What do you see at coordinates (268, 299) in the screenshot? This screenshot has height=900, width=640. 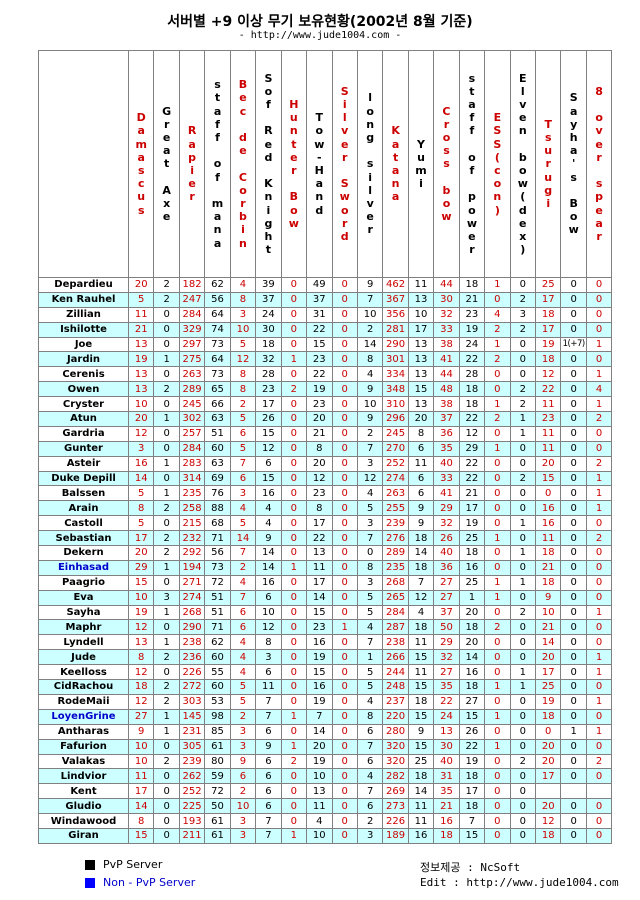 I see `value-cell: 37` at bounding box center [268, 299].